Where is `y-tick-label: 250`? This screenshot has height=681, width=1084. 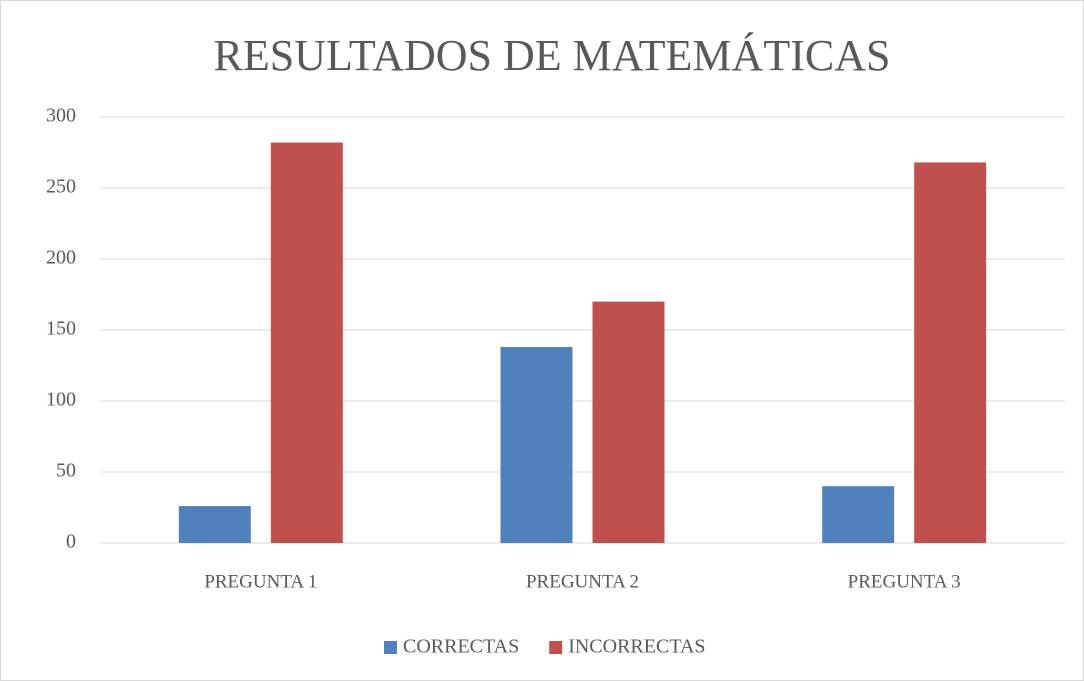
y-tick-label: 250 is located at coordinates (61, 187).